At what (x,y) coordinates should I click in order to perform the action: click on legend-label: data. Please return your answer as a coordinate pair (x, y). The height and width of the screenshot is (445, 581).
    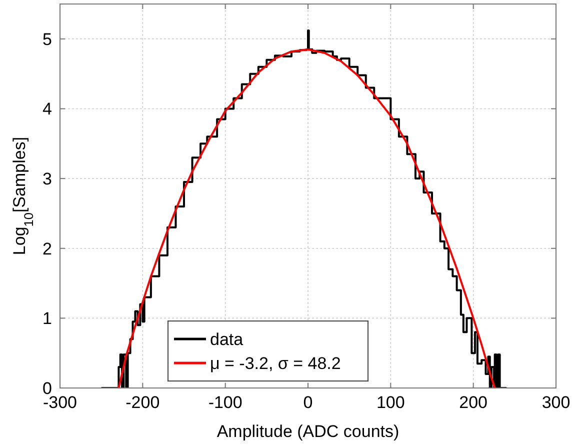
    Looking at the image, I should click on (227, 339).